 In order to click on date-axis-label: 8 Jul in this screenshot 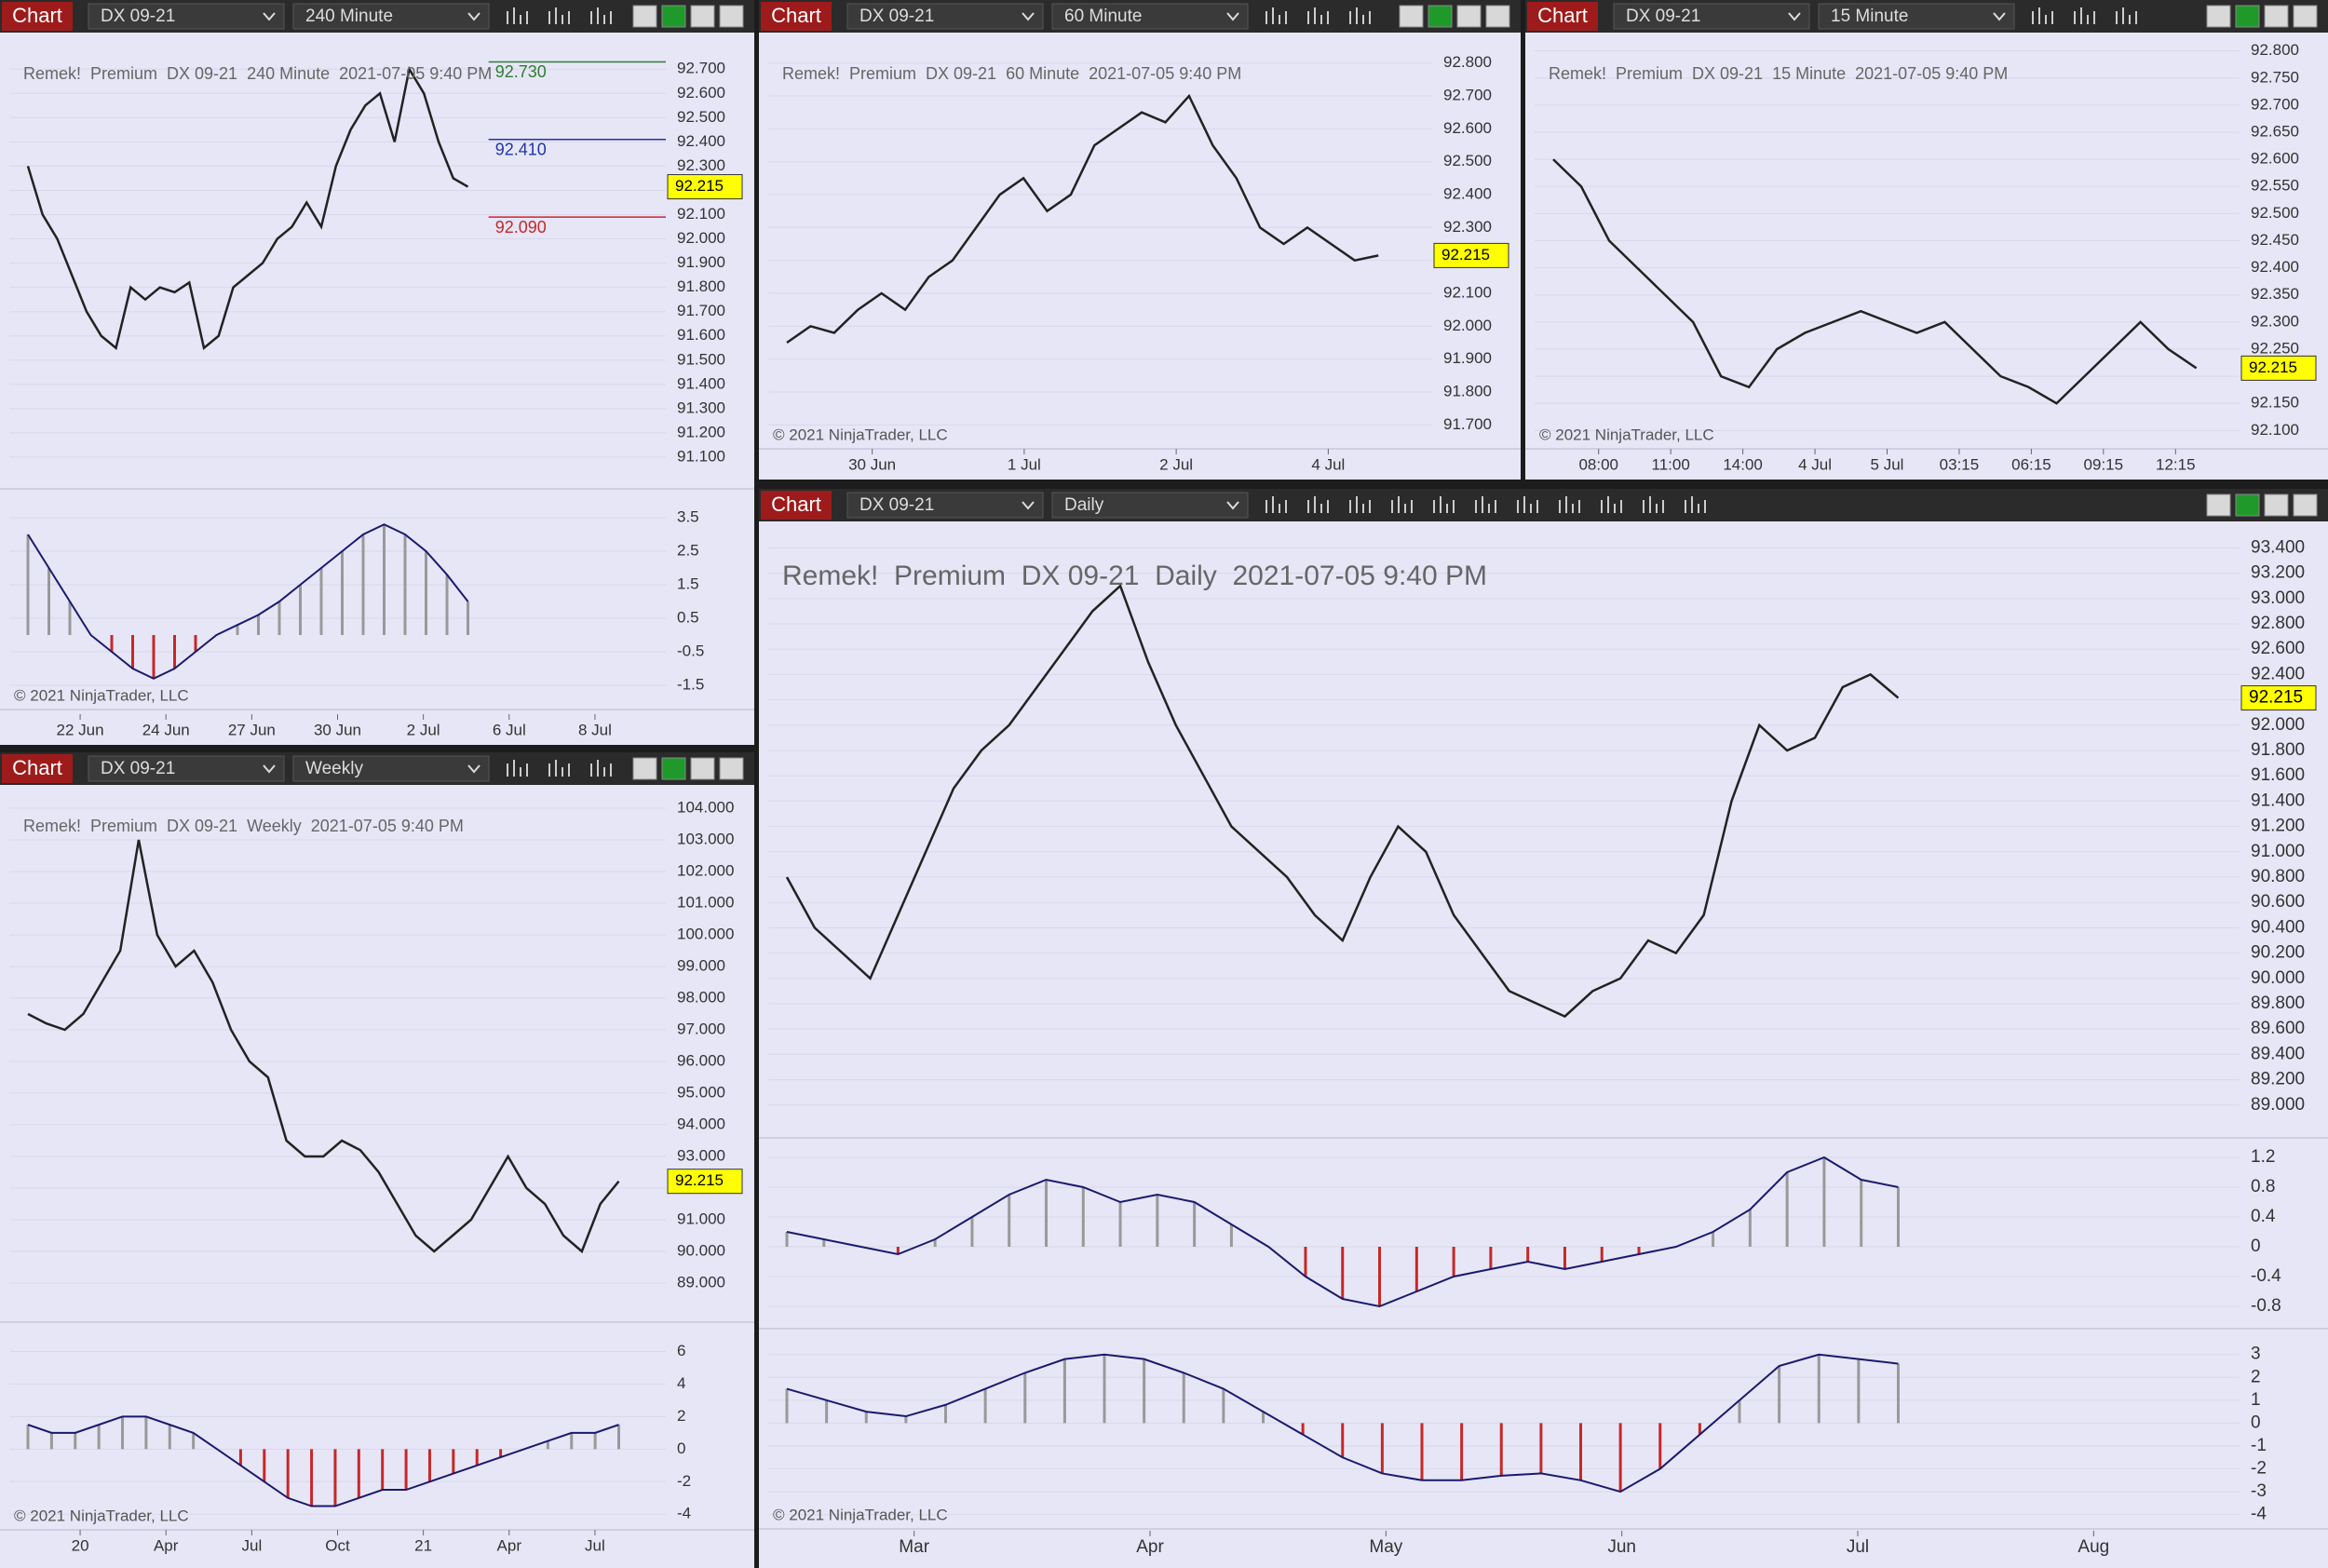, I will do `click(595, 729)`.